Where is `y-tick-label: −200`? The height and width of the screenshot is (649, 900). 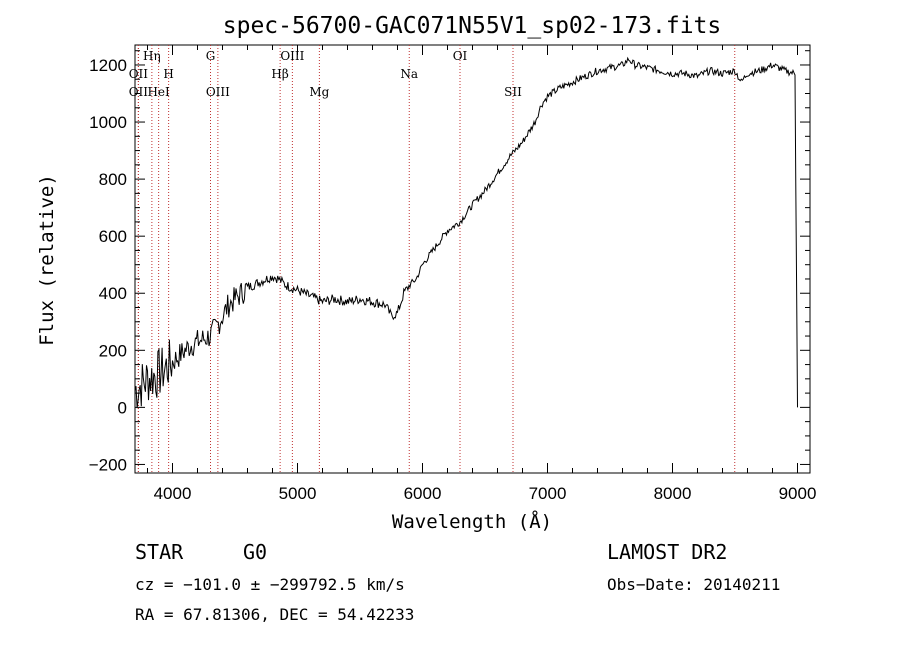
y-tick-label: −200 is located at coordinates (108, 464).